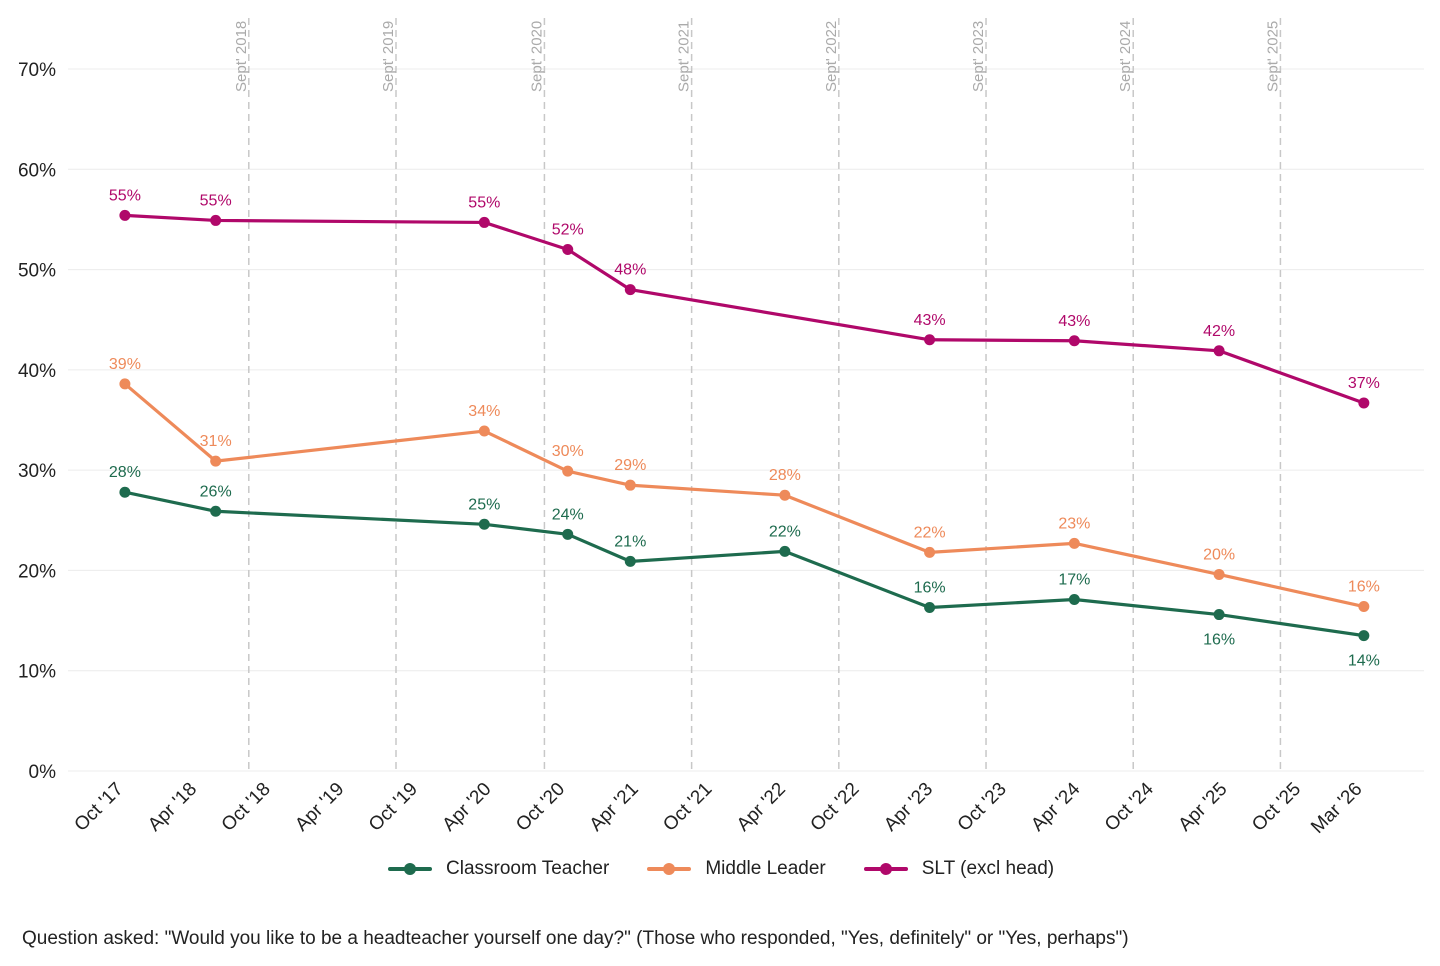 The height and width of the screenshot is (966, 1440). What do you see at coordinates (1364, 383) in the screenshot?
I see `data-label: 37%` at bounding box center [1364, 383].